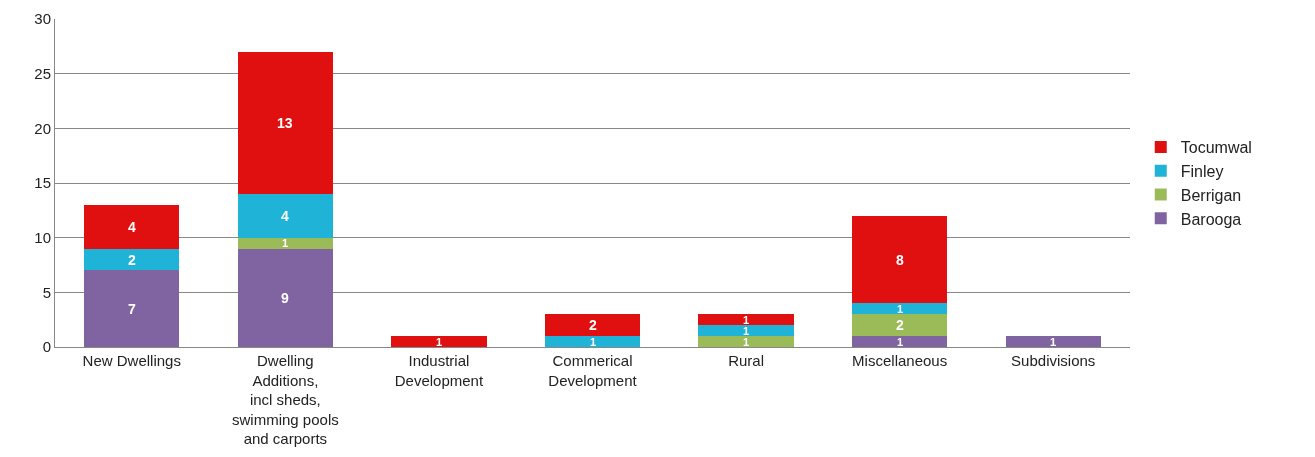 The image size is (1315, 457). What do you see at coordinates (46, 347) in the screenshot?
I see `y-tick-label: 0` at bounding box center [46, 347].